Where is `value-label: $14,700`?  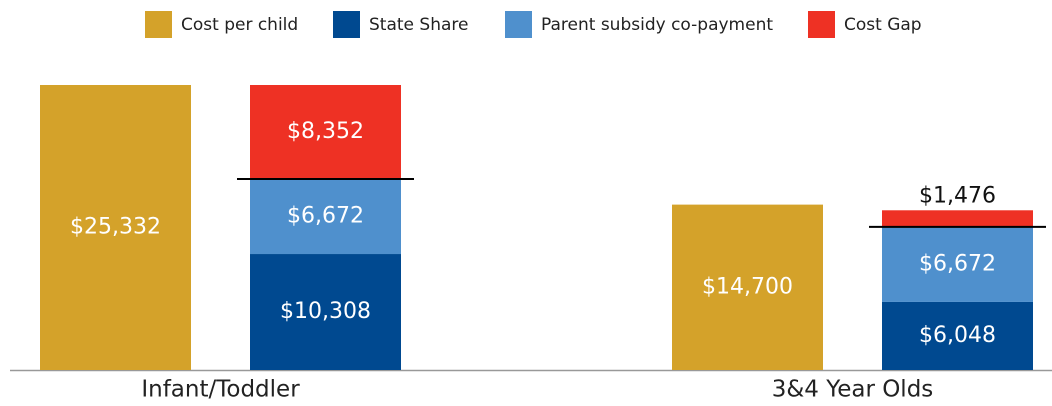 value-label: $14,700 is located at coordinates (747, 286).